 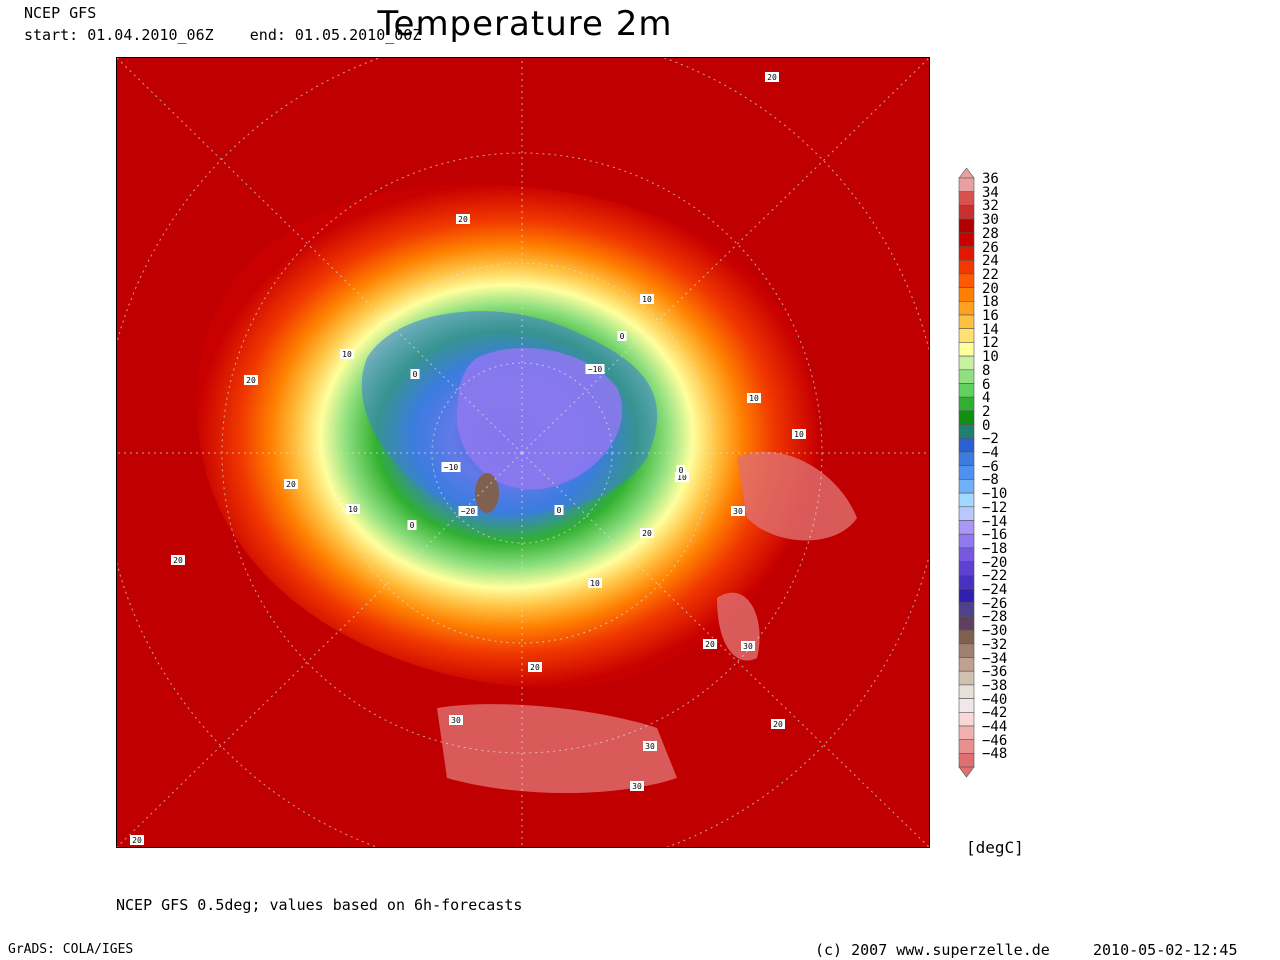 I want to click on legend-tick-label: −20, so click(x=995, y=562).